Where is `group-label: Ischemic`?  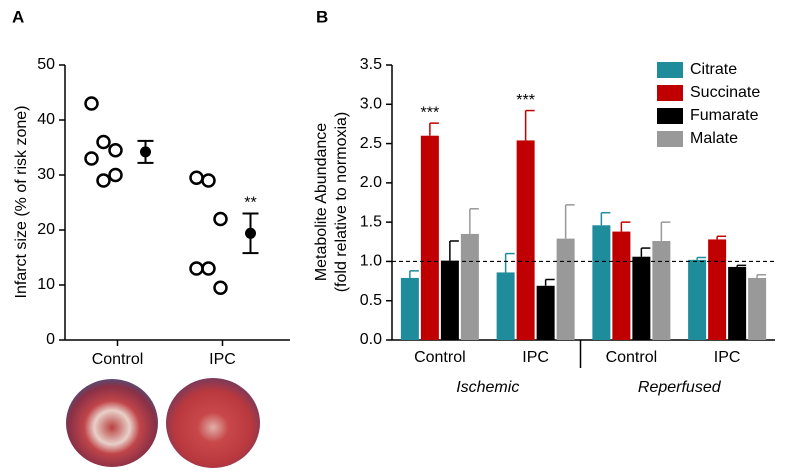 group-label: Ischemic is located at coordinates (487, 387).